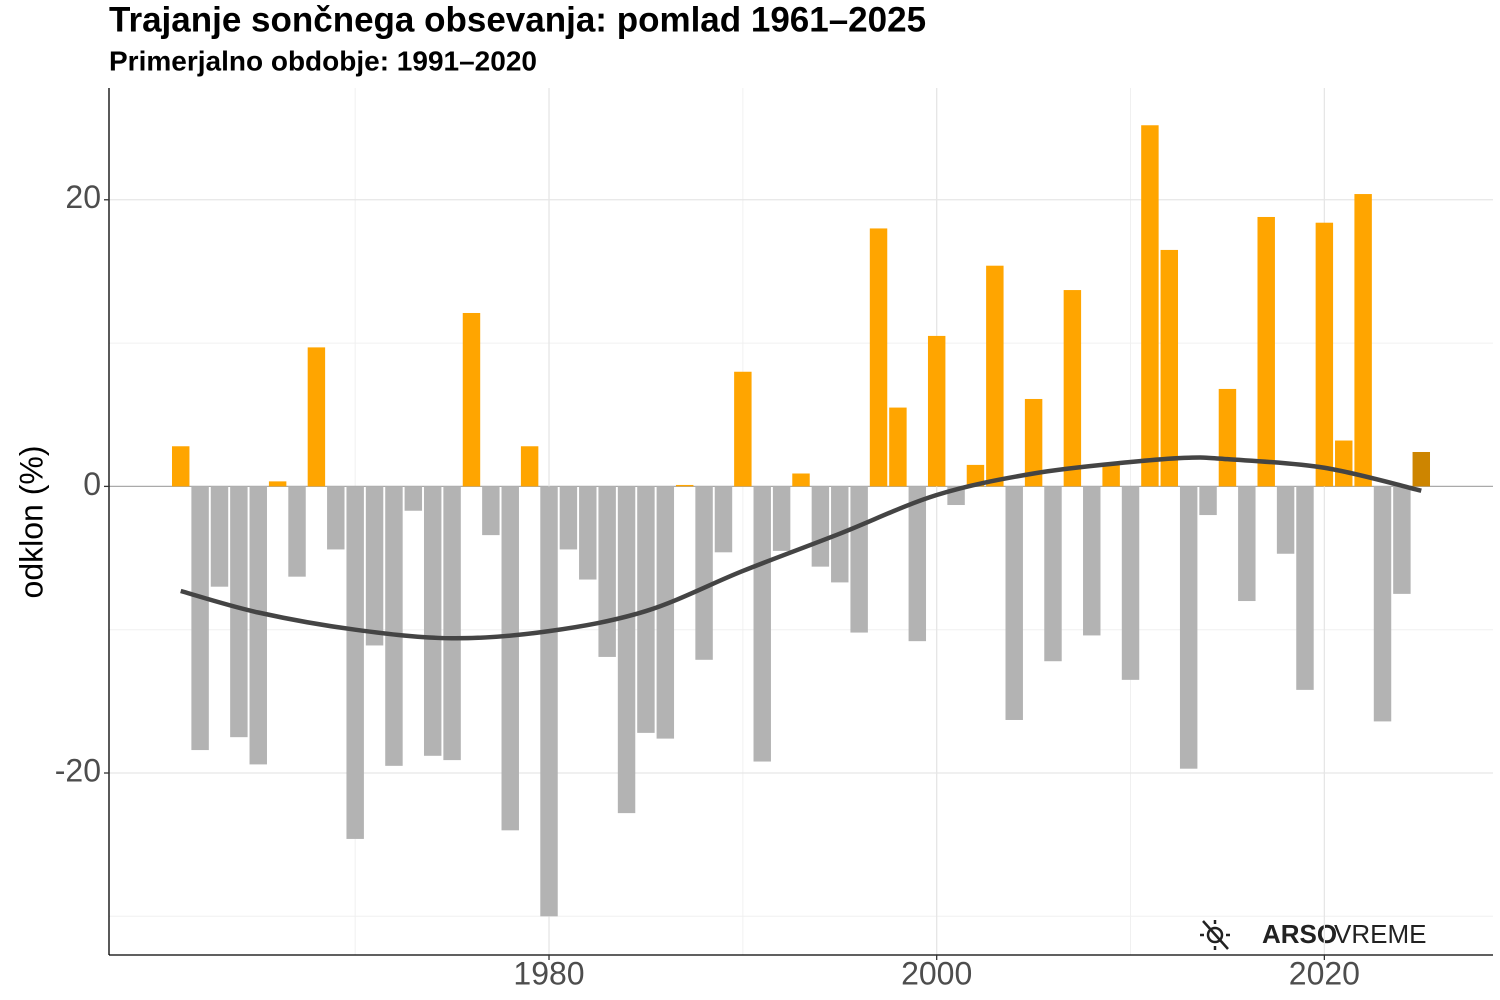 Image resolution: width=1500 pixels, height=1000 pixels. What do you see at coordinates (78, 770) in the screenshot?
I see `y-tick-label: -20` at bounding box center [78, 770].